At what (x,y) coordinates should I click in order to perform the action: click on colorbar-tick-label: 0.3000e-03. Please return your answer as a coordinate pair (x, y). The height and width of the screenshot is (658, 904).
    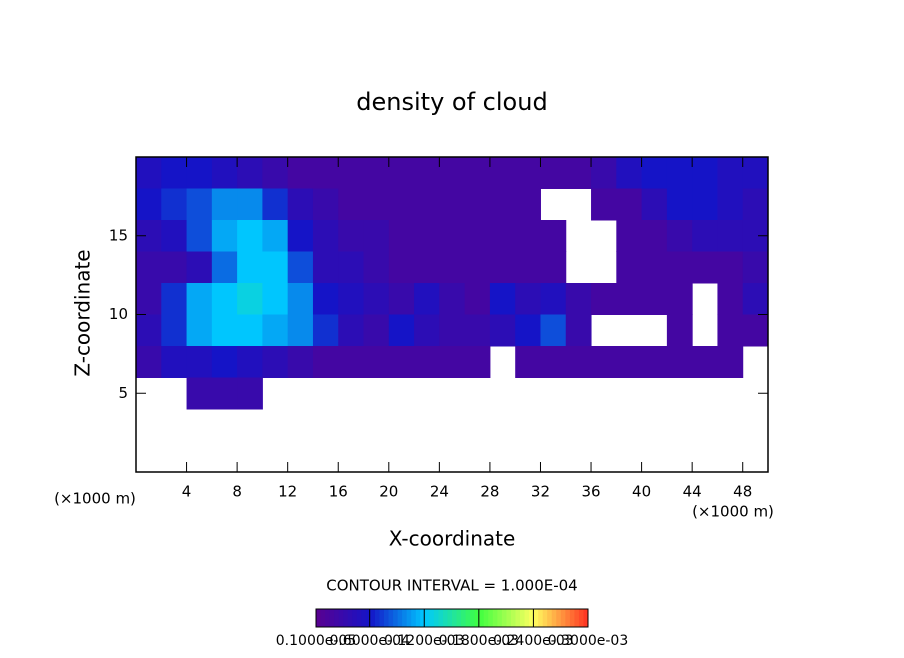
    Looking at the image, I should click on (588, 641).